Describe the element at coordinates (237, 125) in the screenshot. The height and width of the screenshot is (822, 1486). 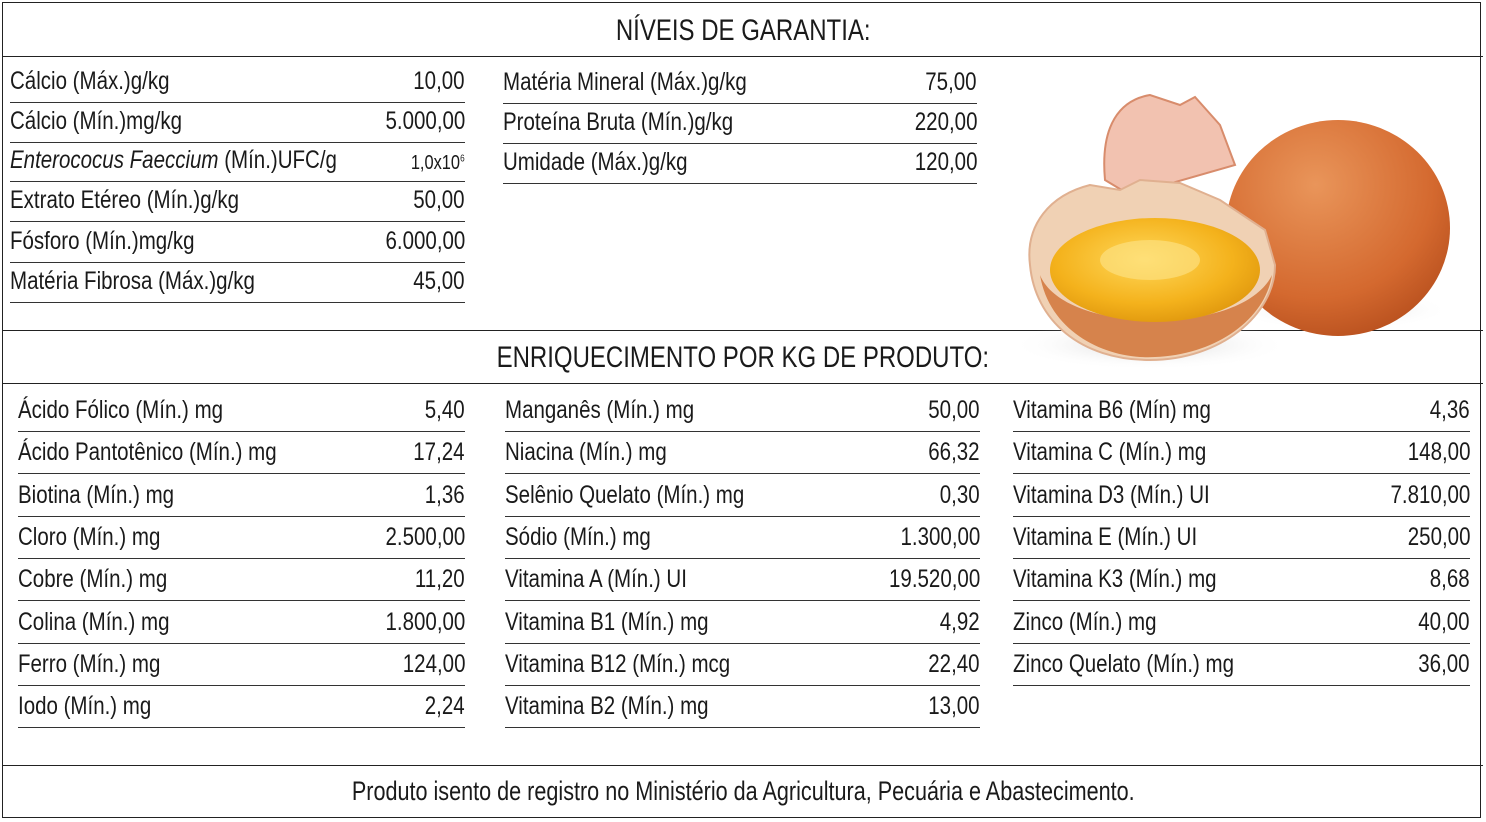
I see `table-row: Cálcio (Mín.)mg/kg 5.000,00` at that location.